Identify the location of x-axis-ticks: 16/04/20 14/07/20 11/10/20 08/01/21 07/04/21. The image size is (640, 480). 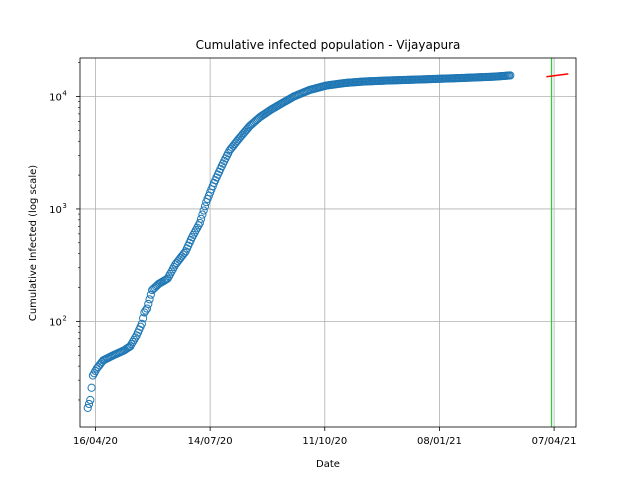
(325, 437).